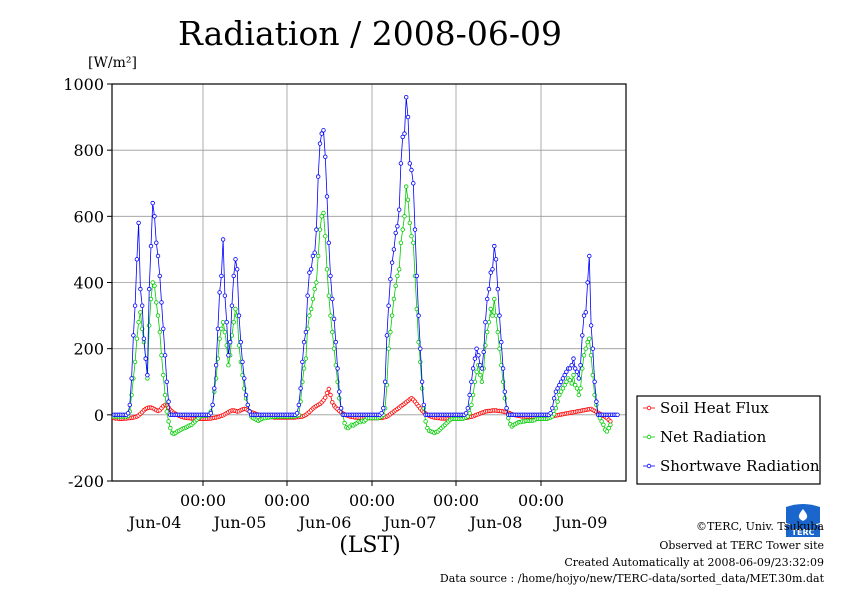 The height and width of the screenshot is (595, 842). I want to click on legend-marker, so click(649, 408).